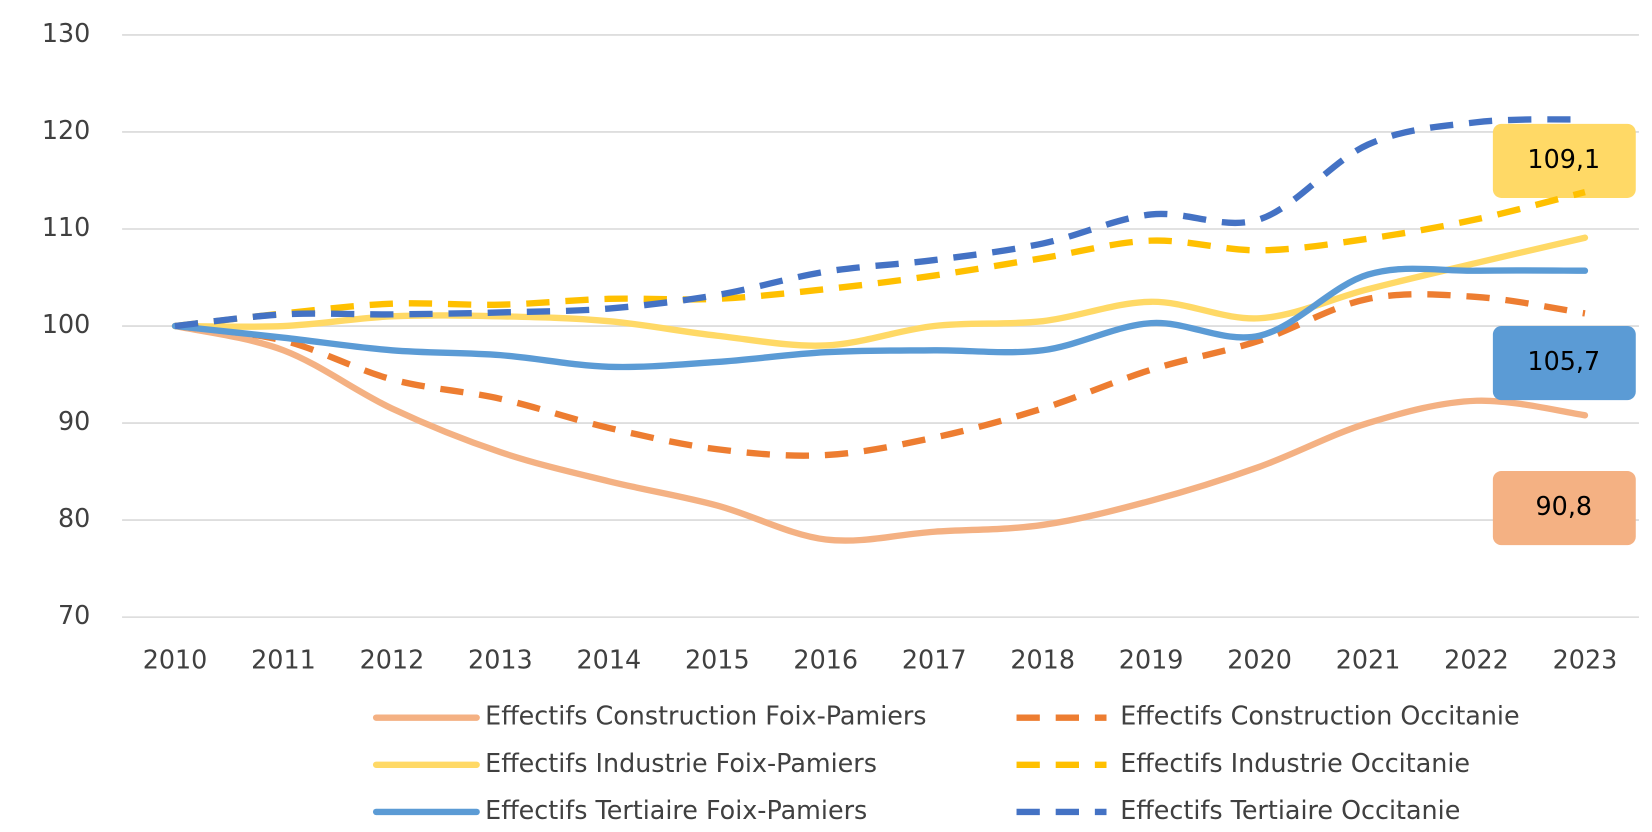 This screenshot has height=832, width=1652. I want to click on x-tick-label: 2012, so click(392, 660).